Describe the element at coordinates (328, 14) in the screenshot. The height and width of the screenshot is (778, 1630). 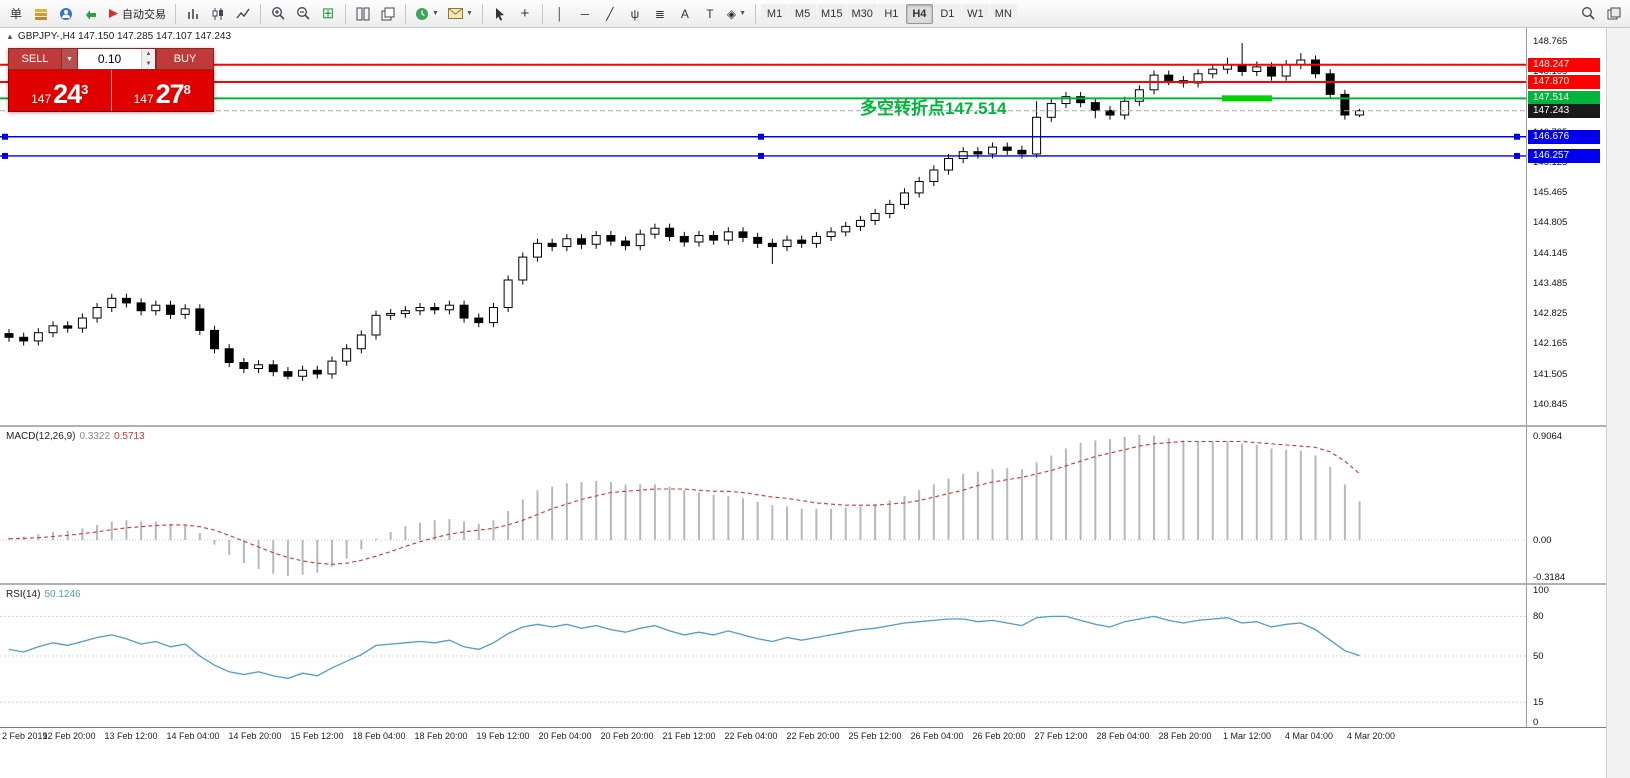
I see `indicators-button: ⊞` at that location.